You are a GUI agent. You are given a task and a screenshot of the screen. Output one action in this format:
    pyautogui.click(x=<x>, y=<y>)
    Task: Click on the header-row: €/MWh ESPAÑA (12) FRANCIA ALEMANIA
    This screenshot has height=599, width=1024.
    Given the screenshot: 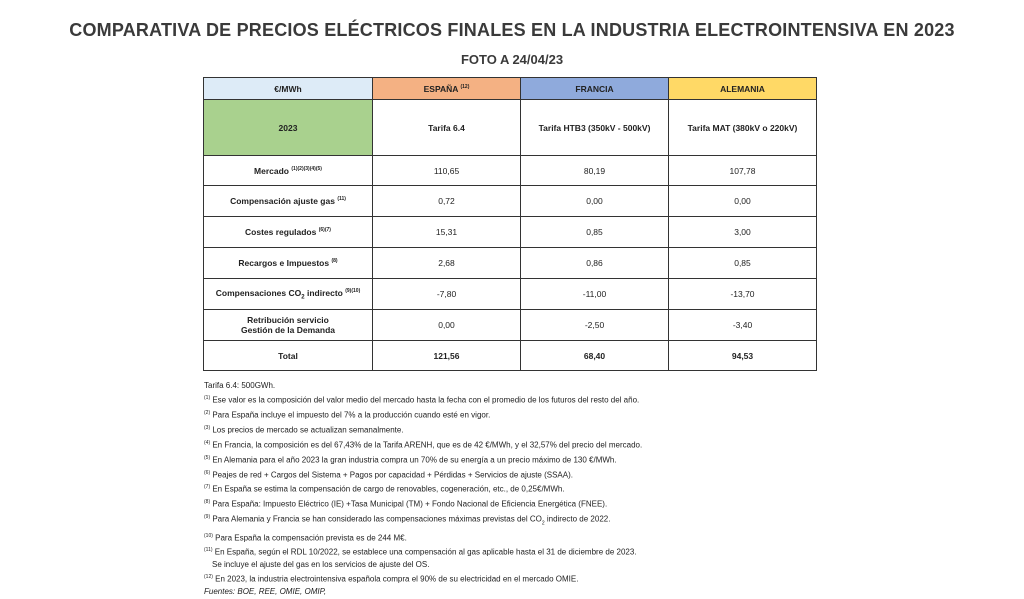 What is the action you would take?
    pyautogui.click(x=510, y=88)
    